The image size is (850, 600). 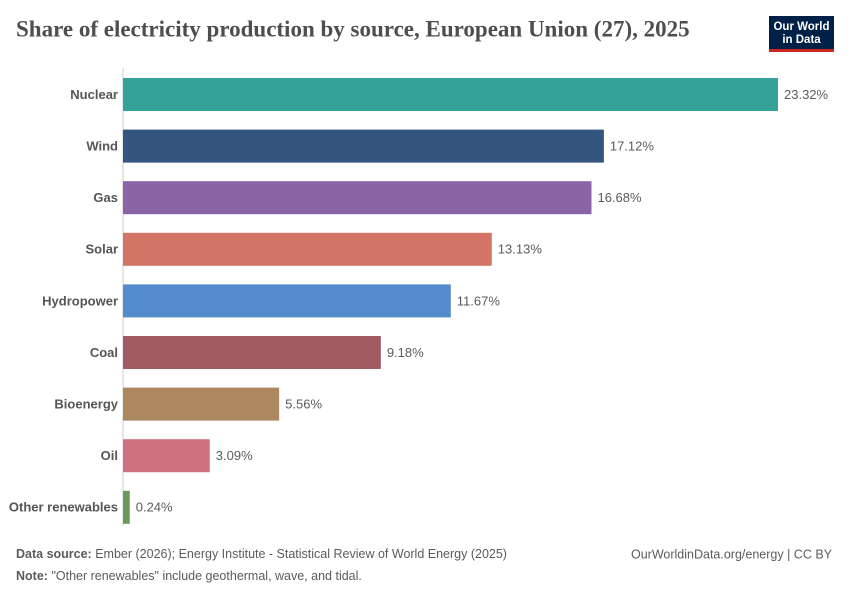 I want to click on value-label: 16.68%, so click(x=619, y=197).